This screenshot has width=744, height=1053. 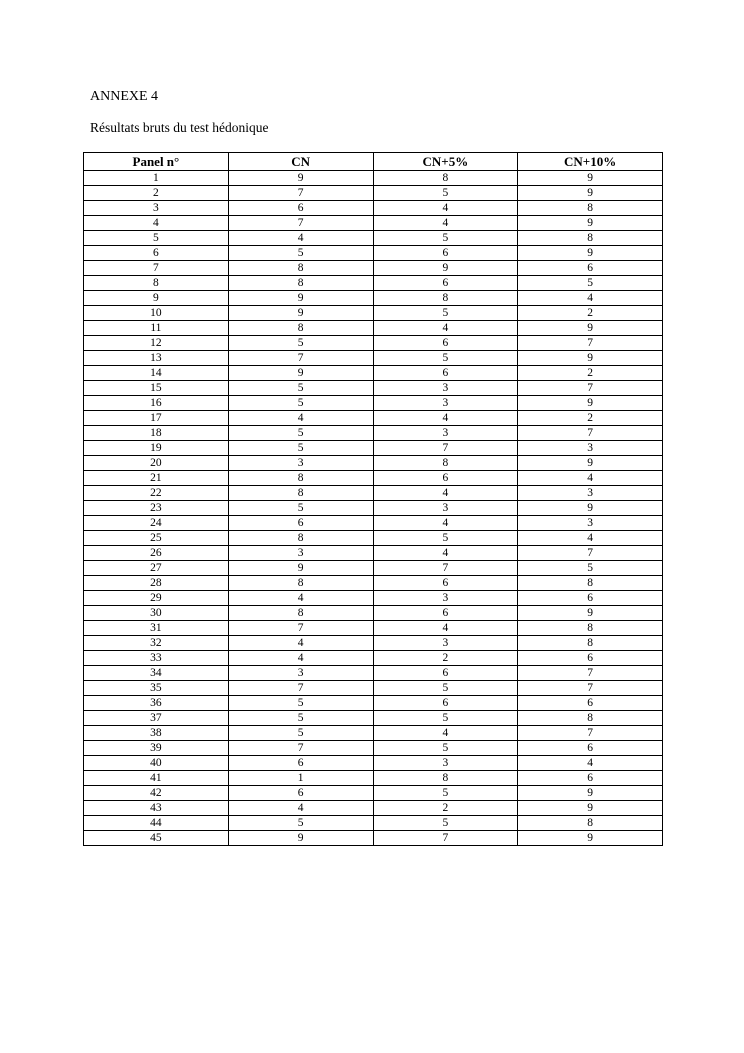 What do you see at coordinates (156, 553) in the screenshot?
I see `panel-number-cell: 26` at bounding box center [156, 553].